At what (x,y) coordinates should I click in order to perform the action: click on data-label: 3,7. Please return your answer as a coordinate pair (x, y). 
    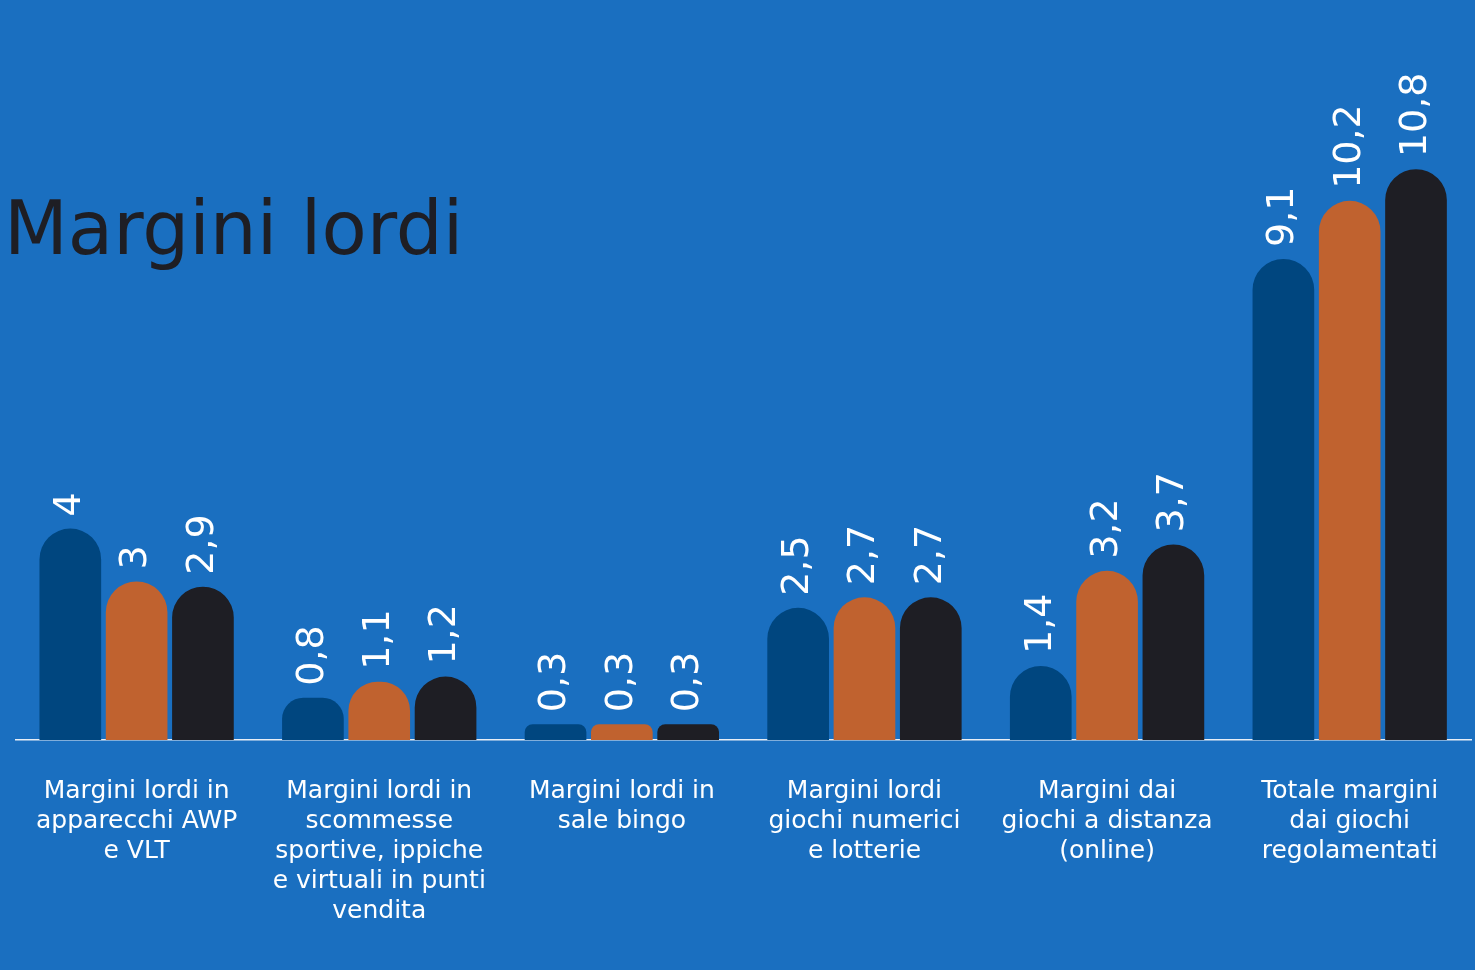
    Looking at the image, I should click on (1170, 502).